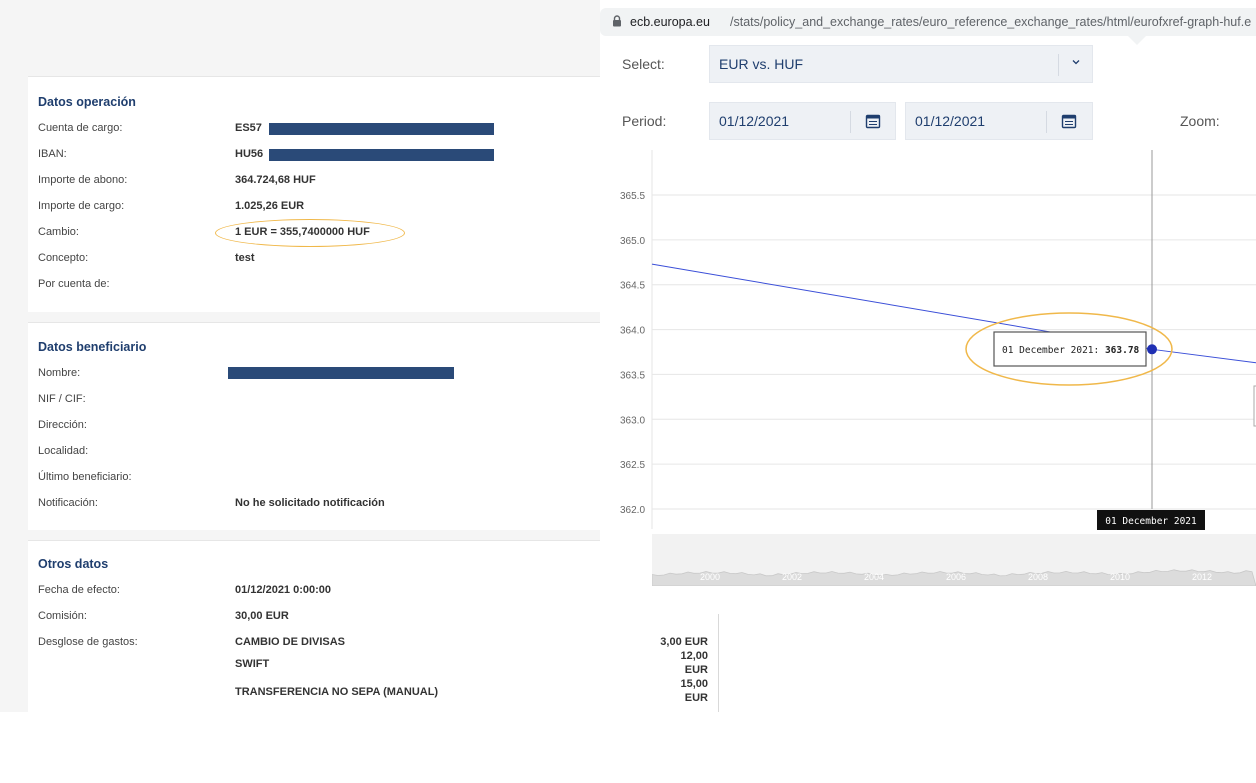  I want to click on lock-icon, so click(617, 21).